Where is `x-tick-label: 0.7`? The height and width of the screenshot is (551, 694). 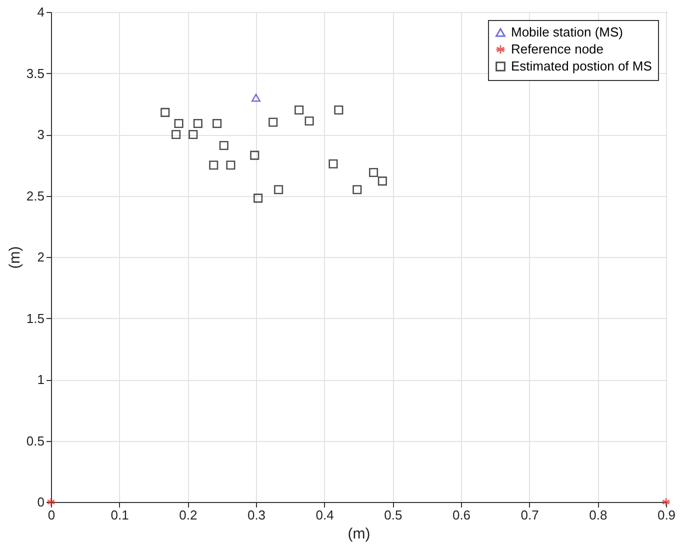 x-tick-label: 0.7 is located at coordinates (529, 515).